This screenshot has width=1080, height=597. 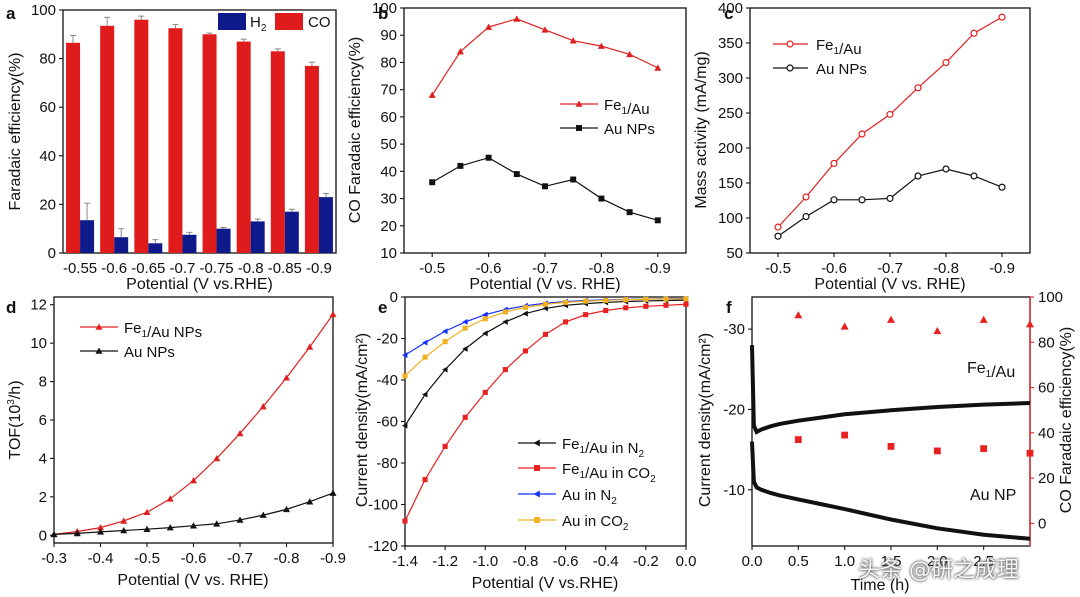 What do you see at coordinates (730, 43) in the screenshot?
I see `panel-c-ytick-6-label: 350` at bounding box center [730, 43].